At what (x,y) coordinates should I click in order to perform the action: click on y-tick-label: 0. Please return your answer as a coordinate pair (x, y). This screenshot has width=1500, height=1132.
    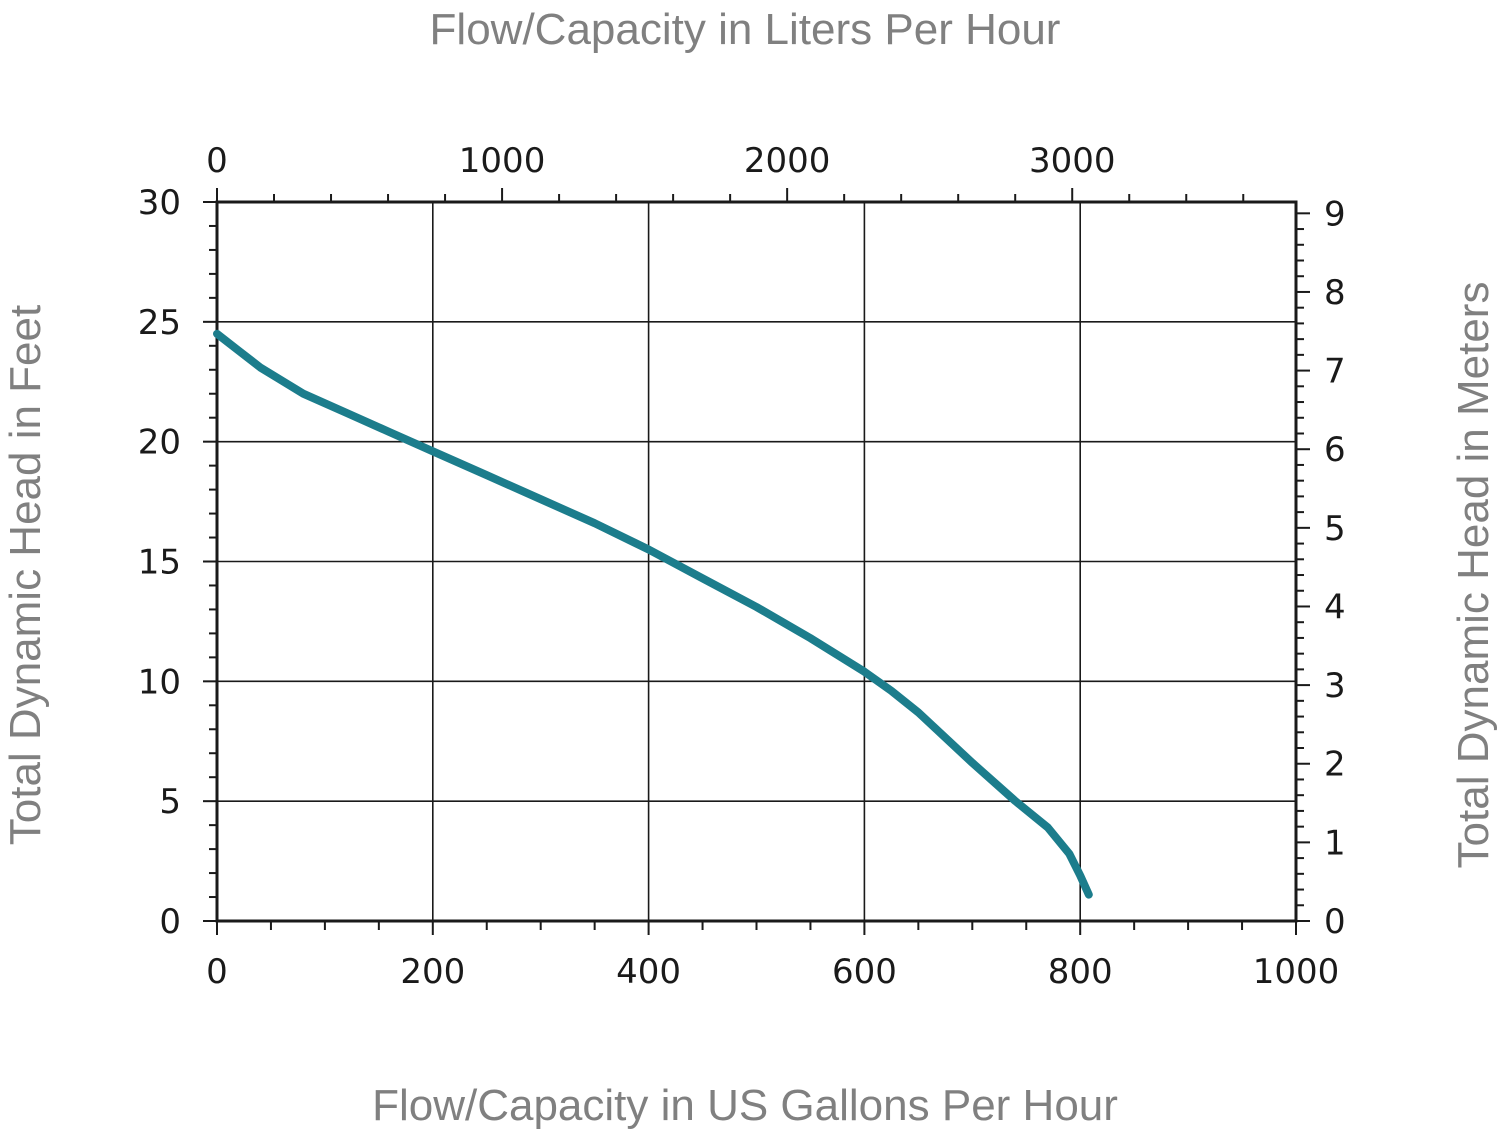
    Looking at the image, I should click on (170, 922).